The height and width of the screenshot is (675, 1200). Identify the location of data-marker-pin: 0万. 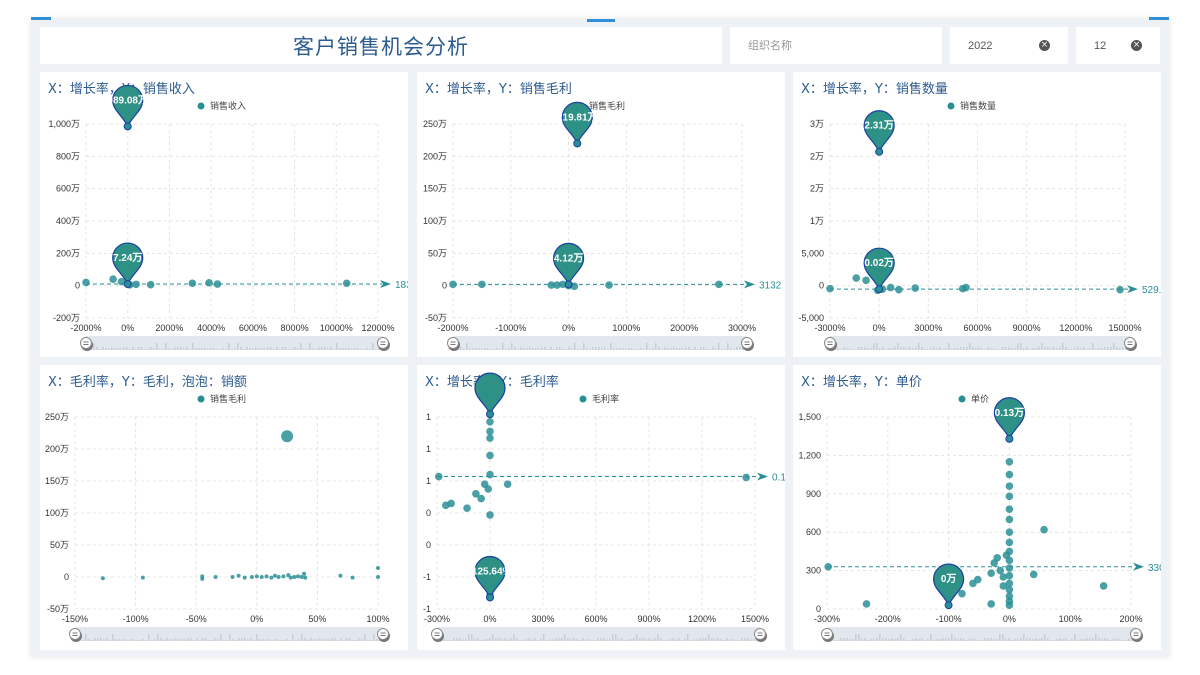
(948, 586).